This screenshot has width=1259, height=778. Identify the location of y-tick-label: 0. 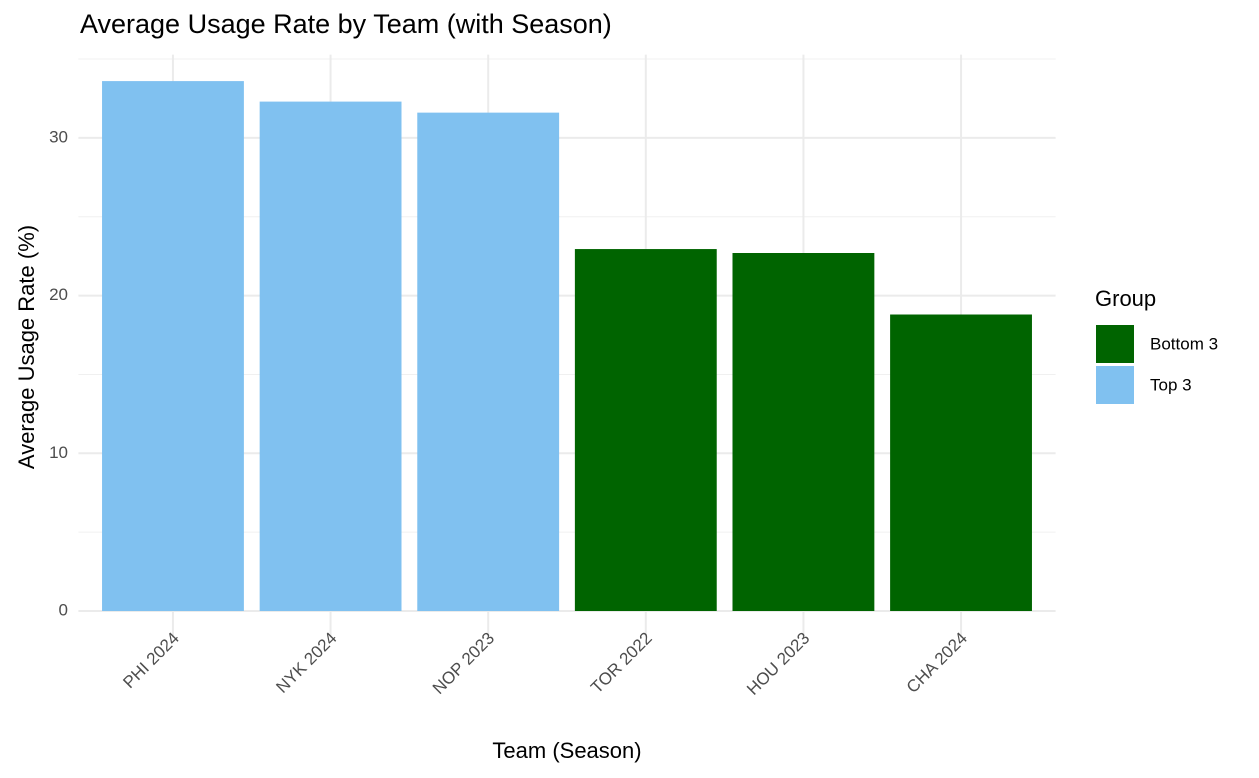
(63, 609).